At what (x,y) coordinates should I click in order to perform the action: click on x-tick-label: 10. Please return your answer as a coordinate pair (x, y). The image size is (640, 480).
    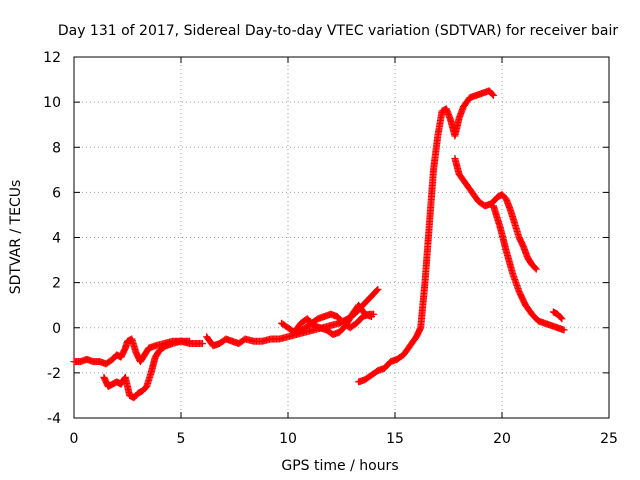
    Looking at the image, I should click on (288, 439).